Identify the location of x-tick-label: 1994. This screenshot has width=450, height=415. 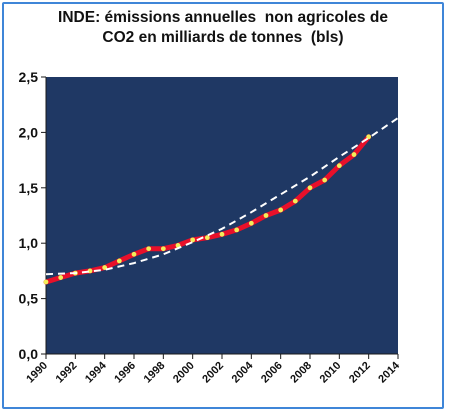
(96, 372).